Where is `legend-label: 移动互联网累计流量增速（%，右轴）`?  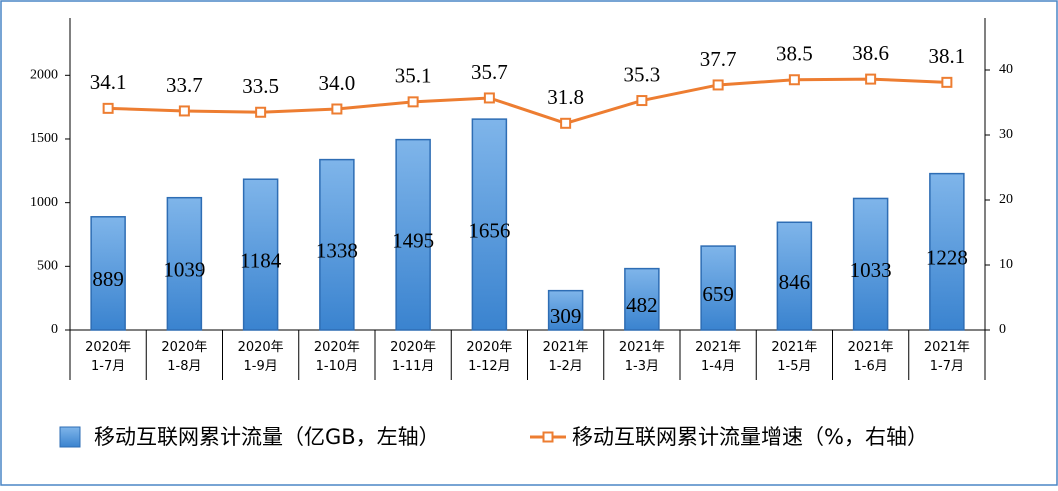 legend-label: 移动互联网累计流量增速（%，右轴） is located at coordinates (750, 437).